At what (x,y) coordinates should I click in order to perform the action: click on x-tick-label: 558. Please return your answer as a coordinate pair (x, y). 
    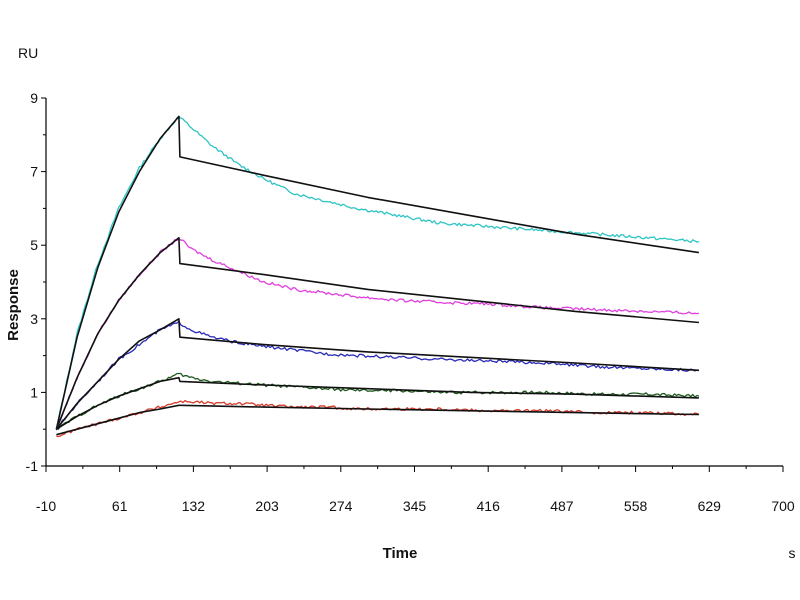
    Looking at the image, I should click on (636, 506).